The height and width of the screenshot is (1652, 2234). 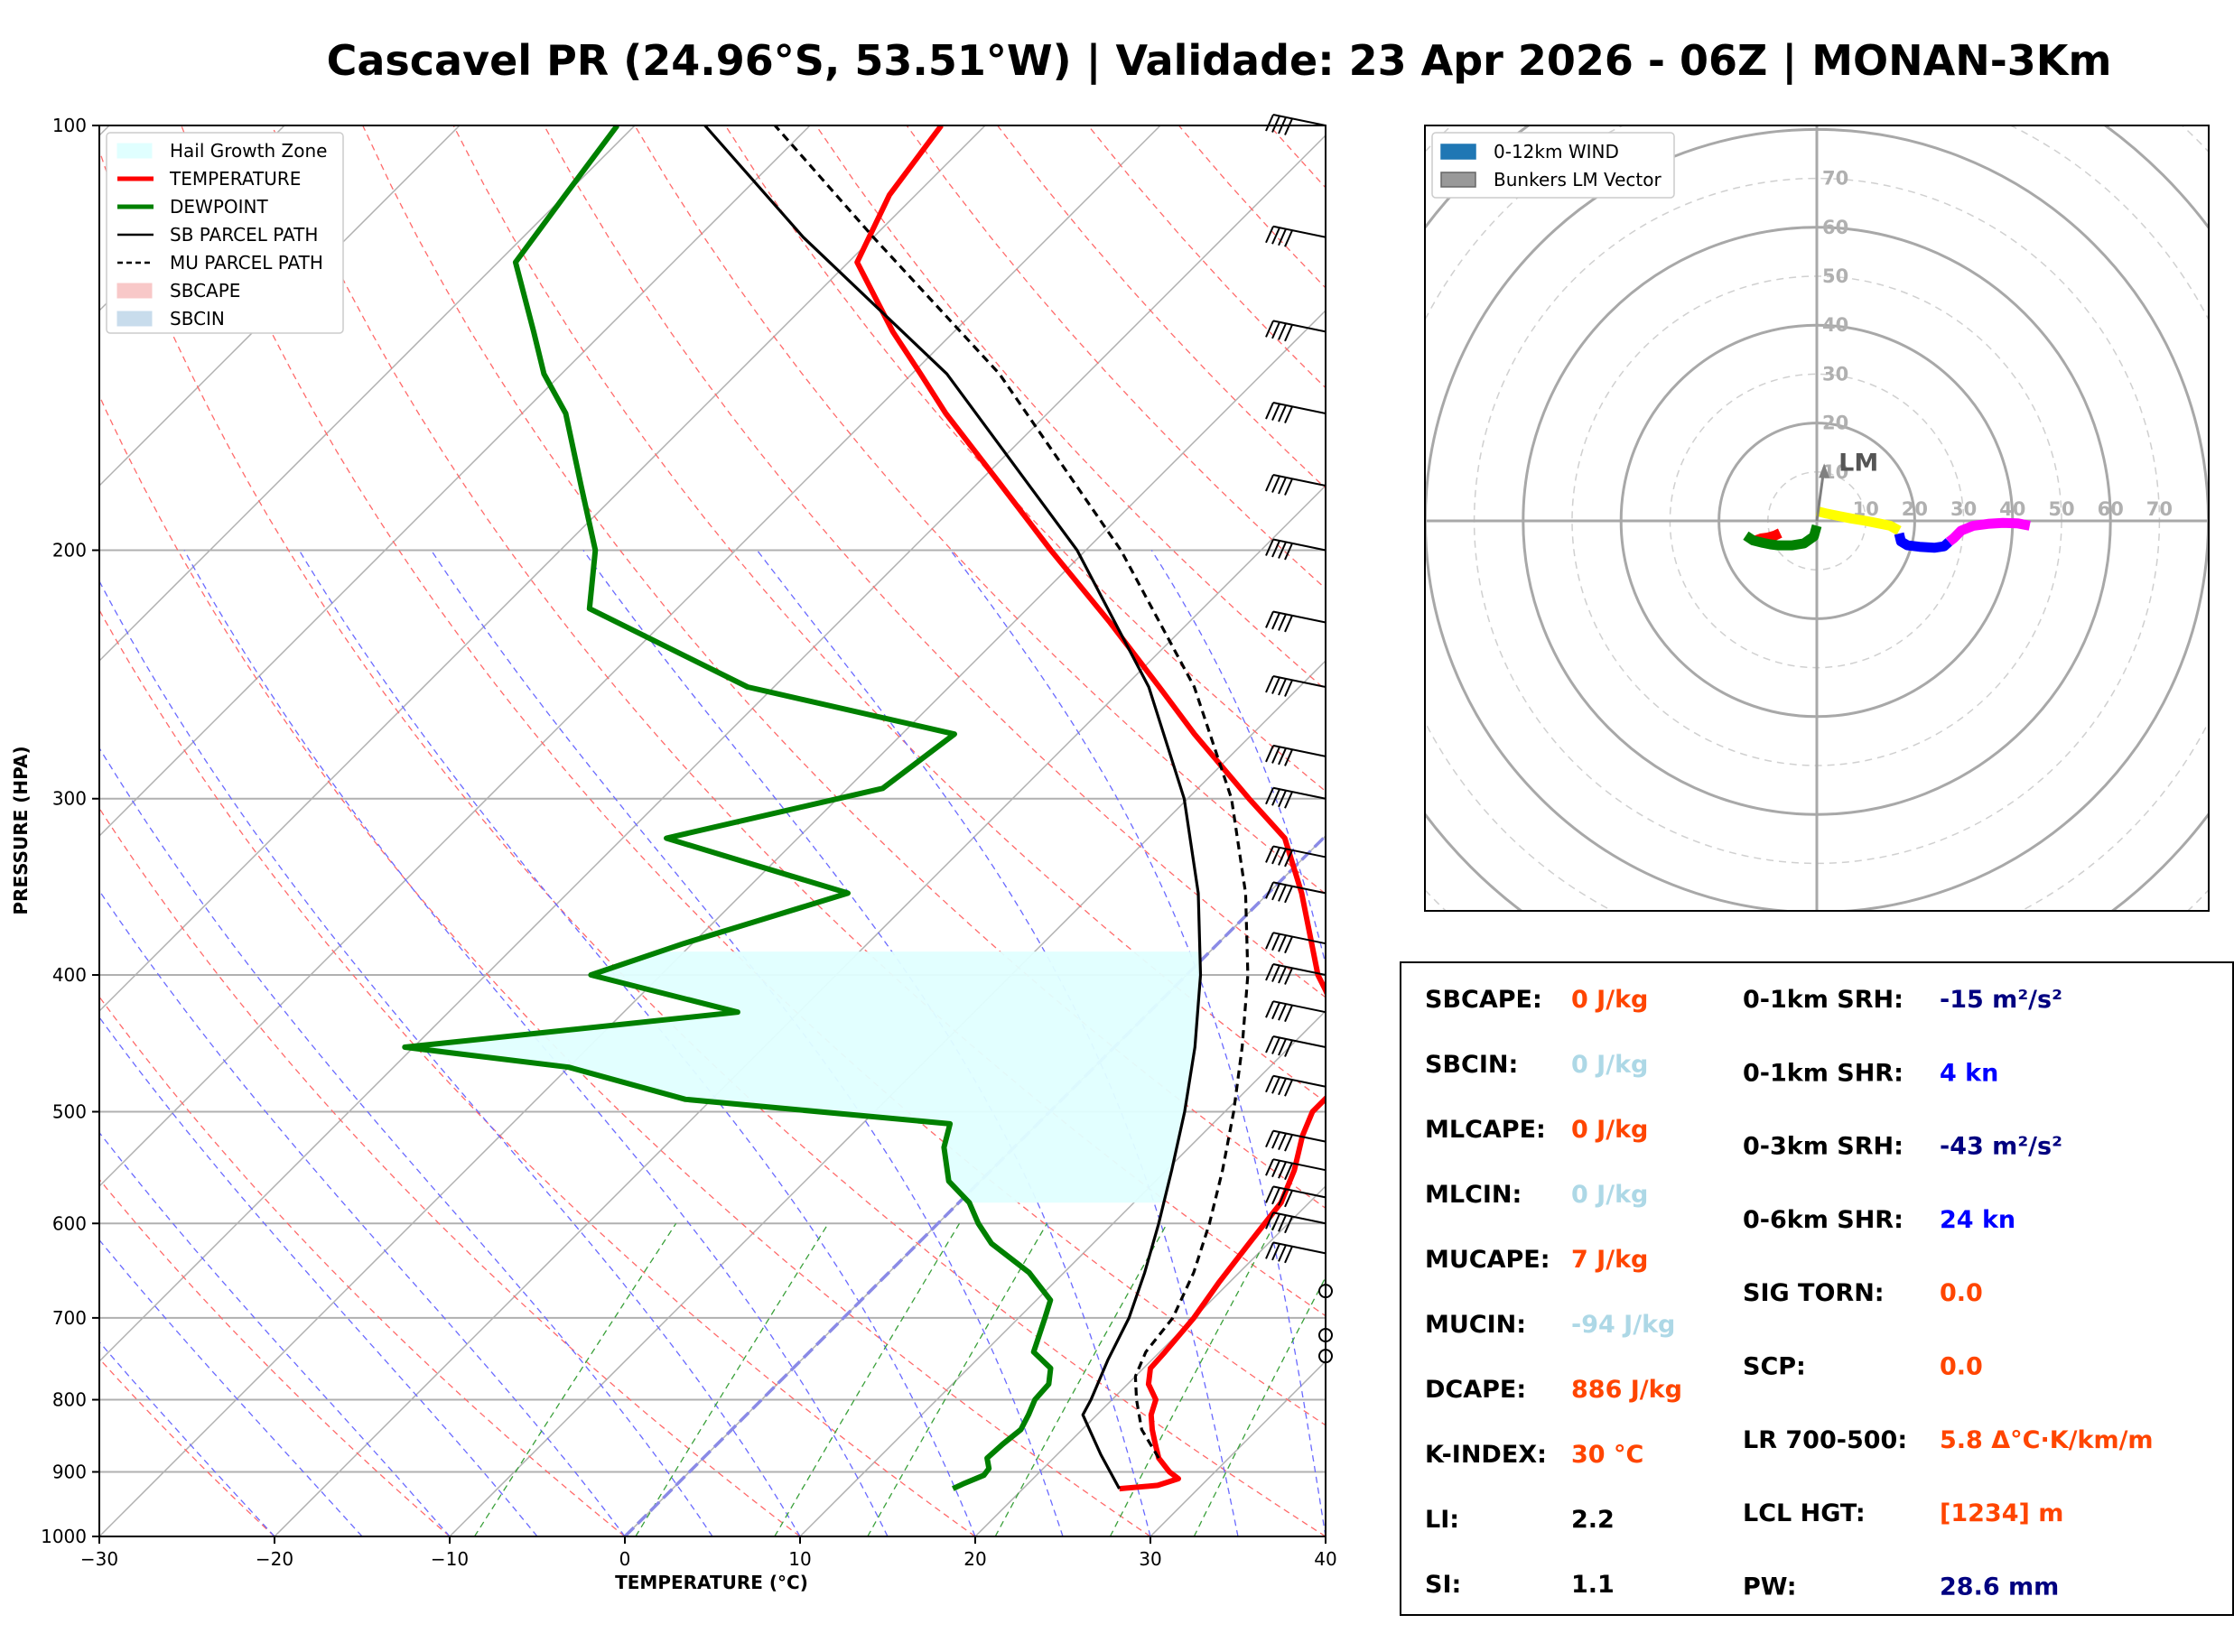 I want to click on x-tick-label: −30, so click(x=99, y=1559).